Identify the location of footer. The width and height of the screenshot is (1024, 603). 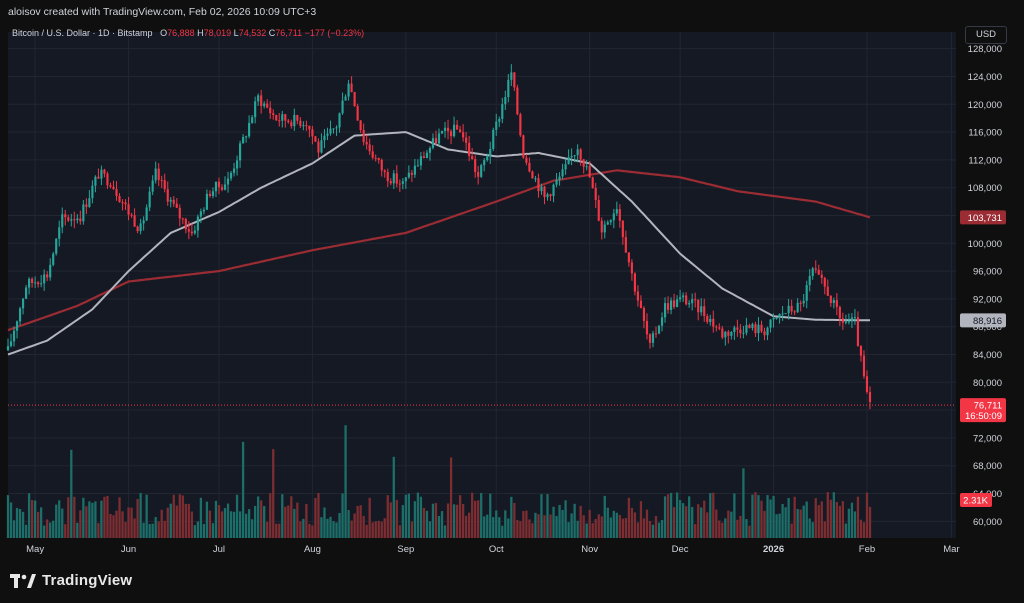
(512, 581).